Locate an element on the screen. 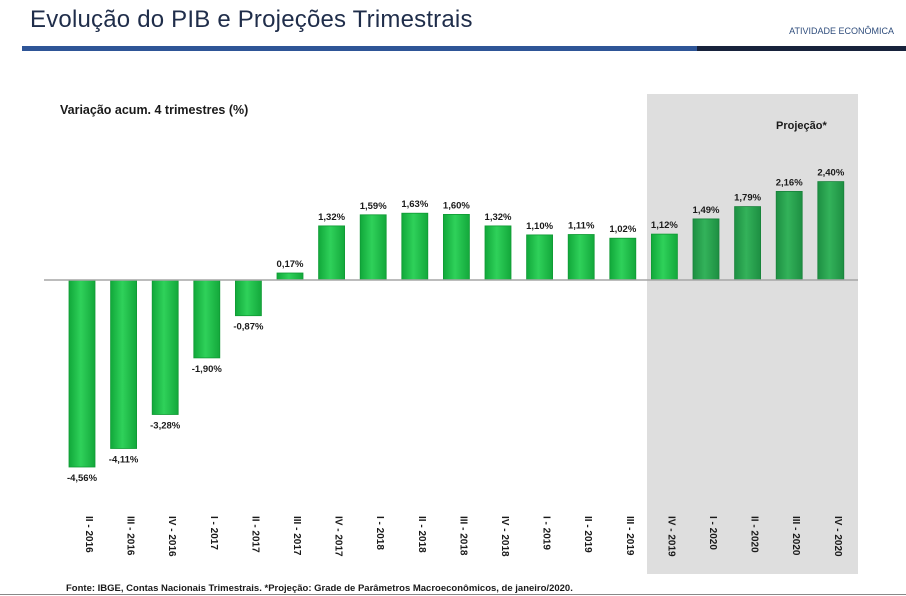  data-label-0: -4,56% is located at coordinates (82, 478).